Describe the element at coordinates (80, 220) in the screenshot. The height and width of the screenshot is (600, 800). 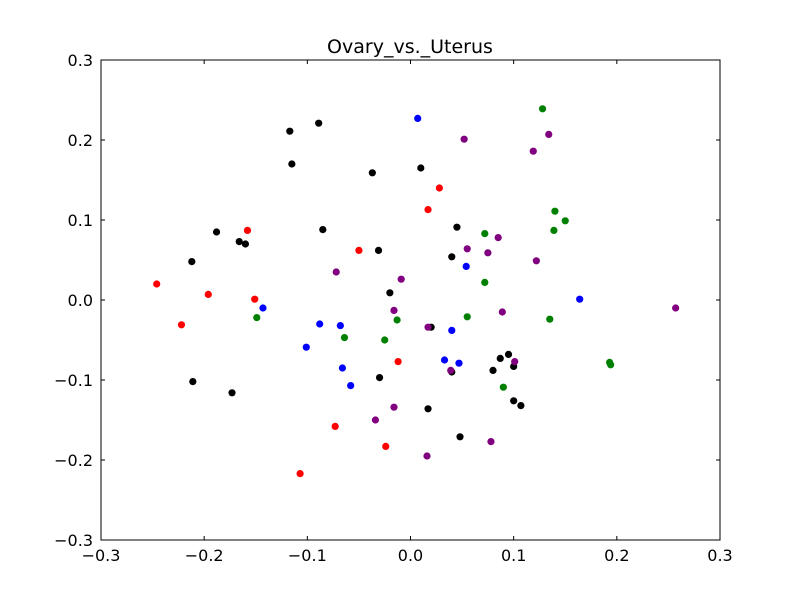
I see `y-tick-label: 0.1` at that location.